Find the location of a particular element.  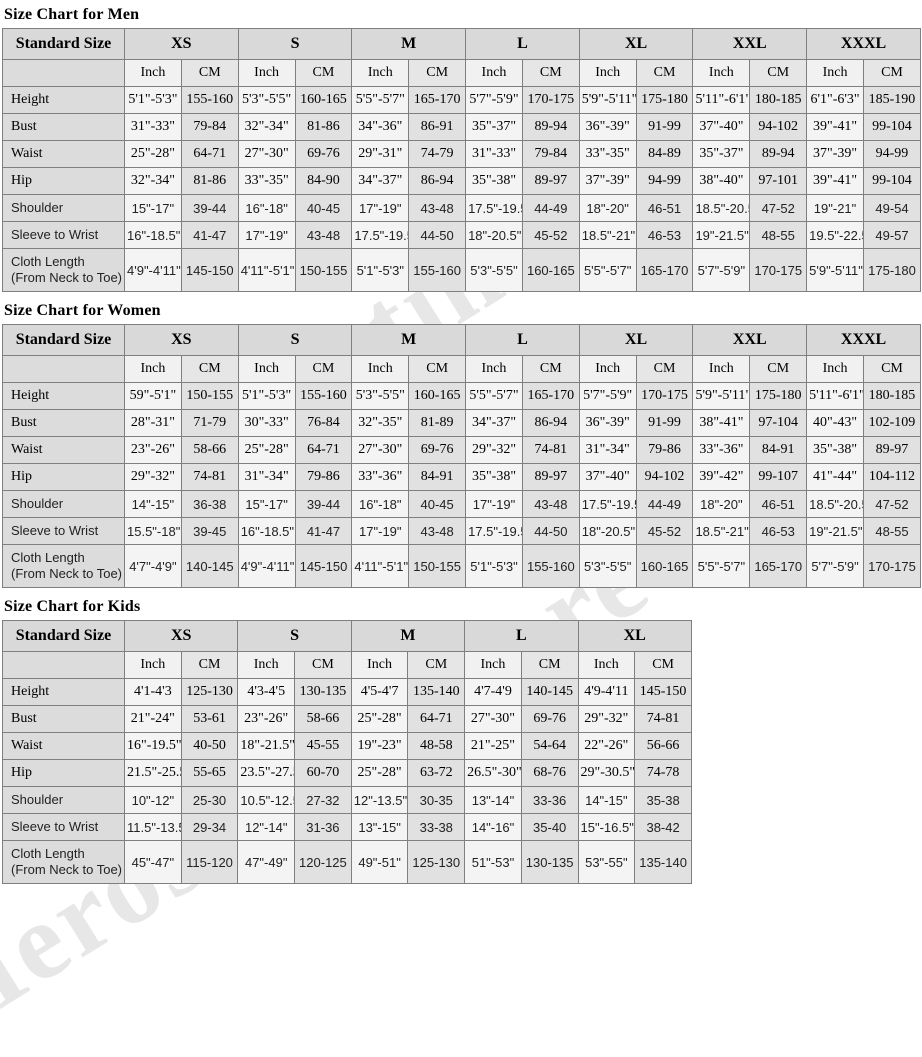

size-header-xxl: XXL is located at coordinates (750, 340).